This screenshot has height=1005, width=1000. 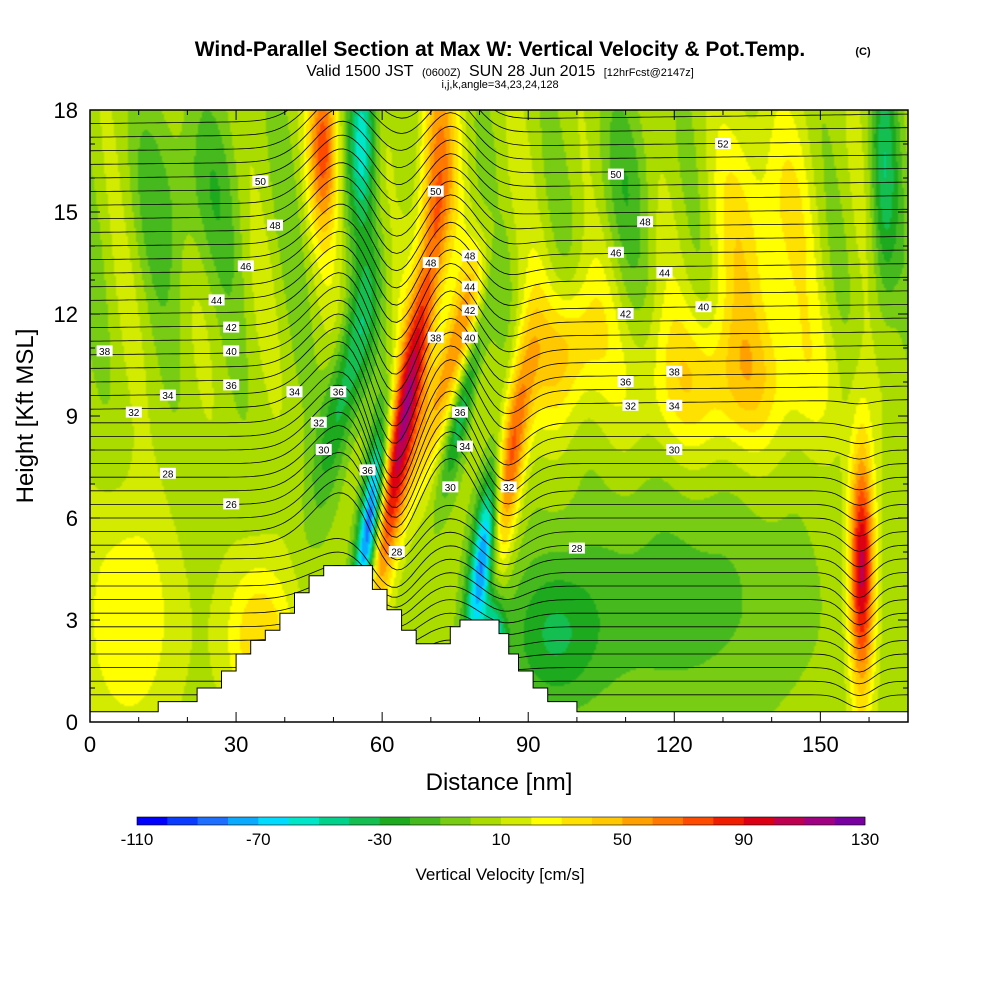 What do you see at coordinates (675, 372) in the screenshot?
I see `contour-label-text: 38` at bounding box center [675, 372].